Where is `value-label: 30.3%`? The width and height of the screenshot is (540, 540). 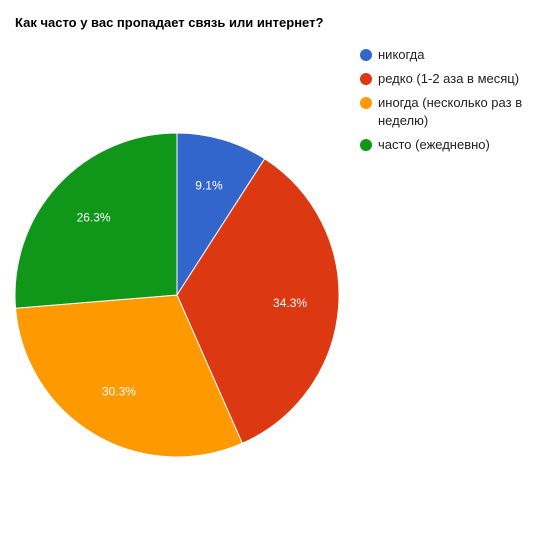 value-label: 30.3% is located at coordinates (119, 392).